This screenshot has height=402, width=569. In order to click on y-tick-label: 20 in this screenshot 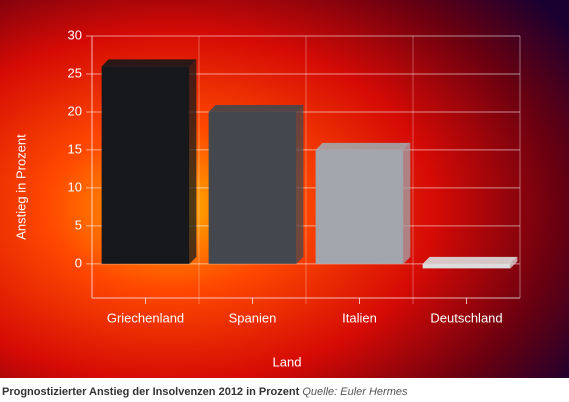, I will do `click(75, 110)`.